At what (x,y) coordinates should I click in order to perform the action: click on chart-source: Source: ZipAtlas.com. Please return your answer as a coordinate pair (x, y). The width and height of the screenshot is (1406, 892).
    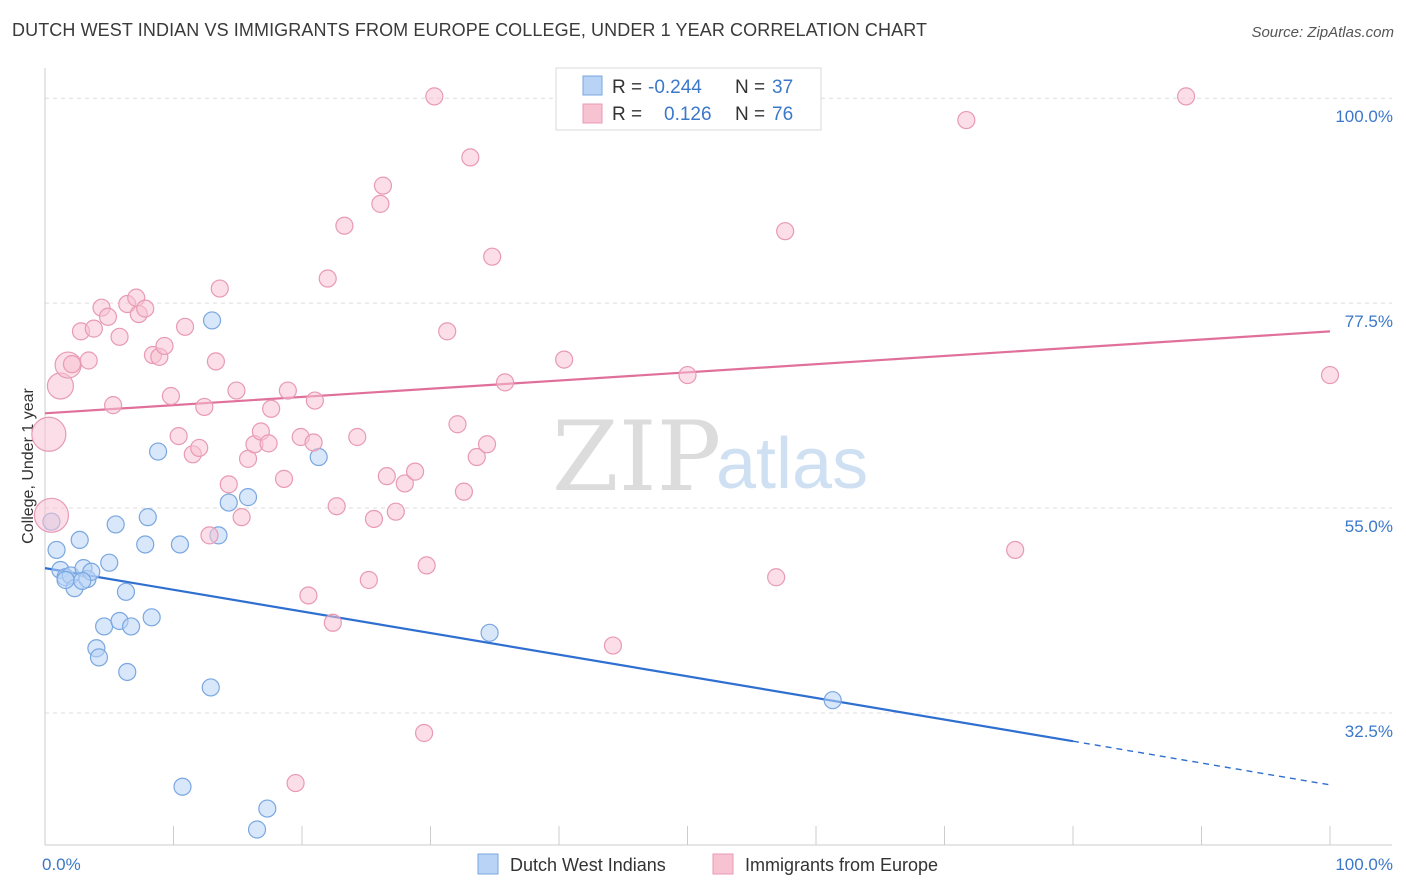
    Looking at the image, I should click on (1322, 32).